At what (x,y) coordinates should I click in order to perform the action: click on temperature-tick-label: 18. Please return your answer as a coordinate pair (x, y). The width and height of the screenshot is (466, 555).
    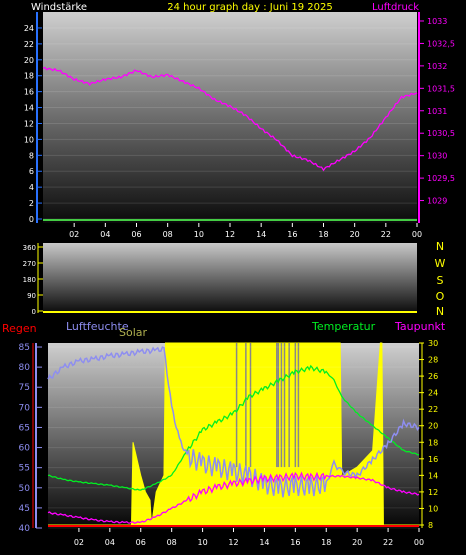
    Looking at the image, I should click on (433, 442).